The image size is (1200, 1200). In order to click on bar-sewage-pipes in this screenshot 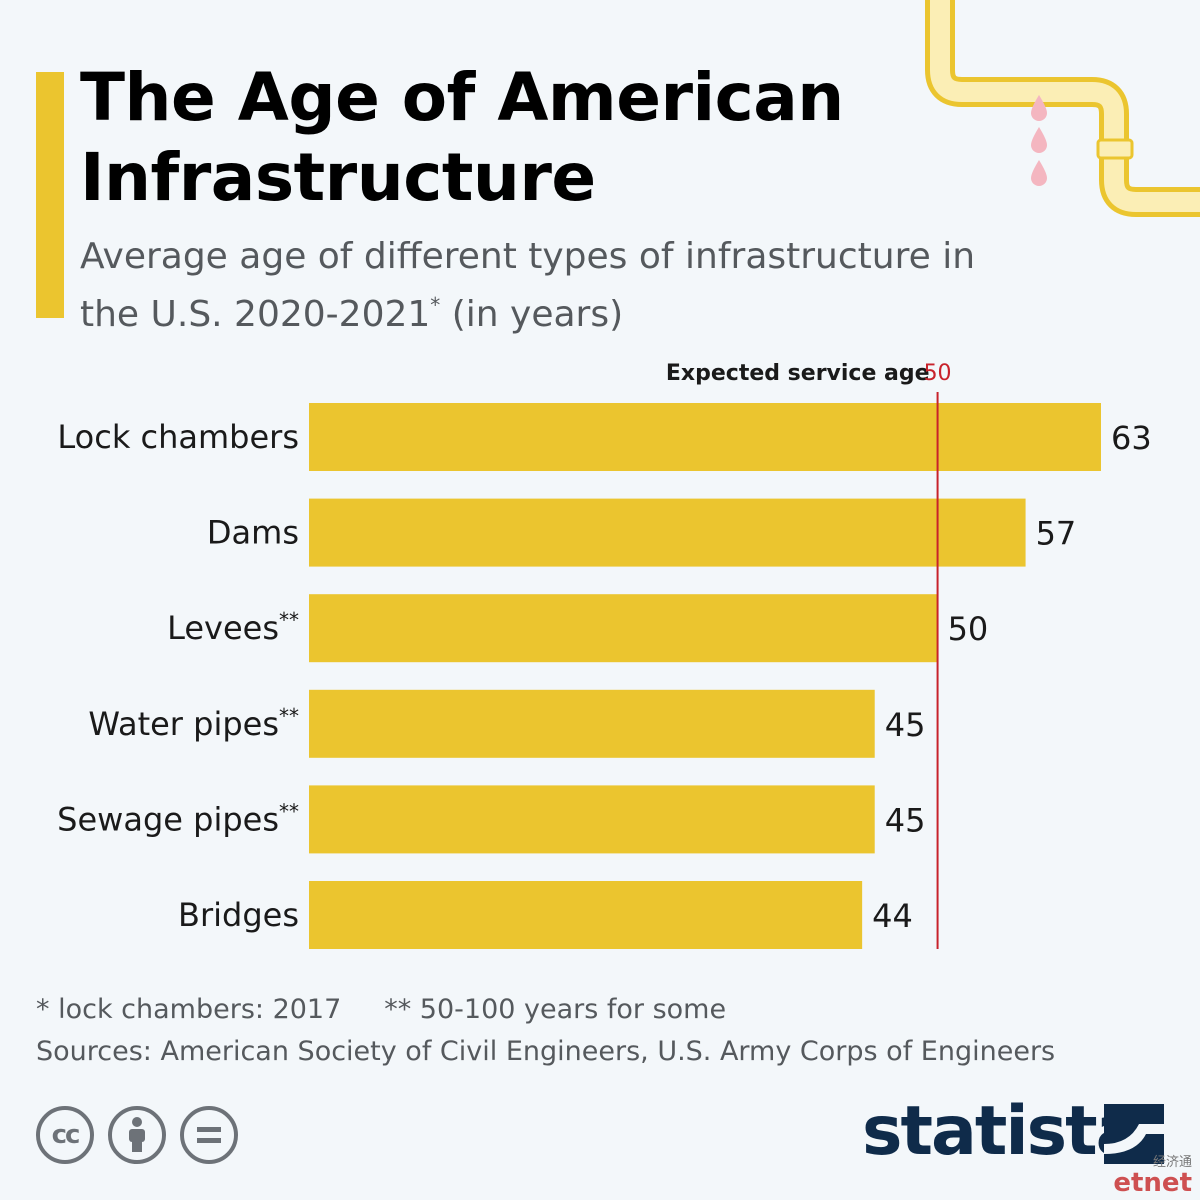, I will do `click(592, 819)`.